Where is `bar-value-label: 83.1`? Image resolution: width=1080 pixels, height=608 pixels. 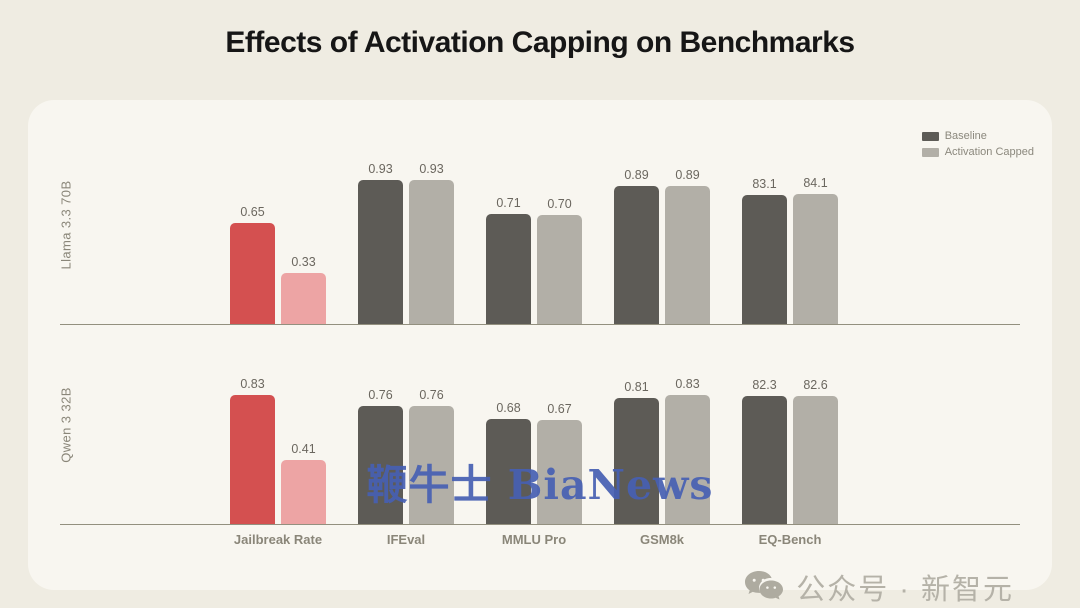
bar-value-label: 83.1 is located at coordinates (764, 184).